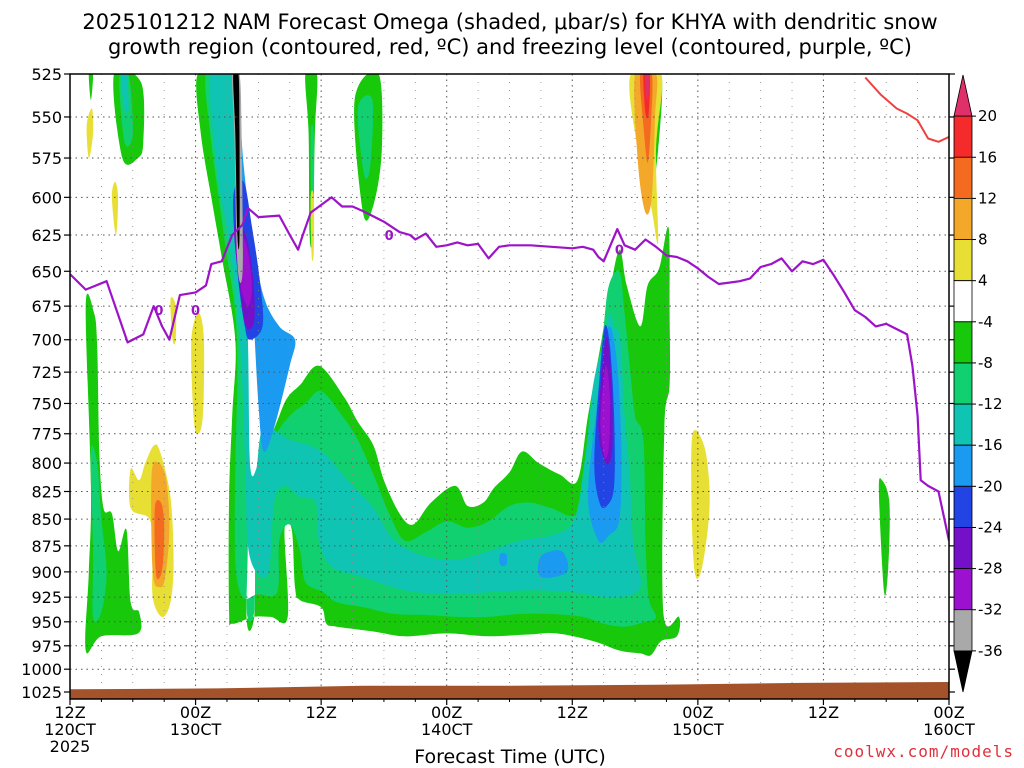  Describe the element at coordinates (446, 712) in the screenshot. I see `x-tick-label-3-1: 00Z` at that location.